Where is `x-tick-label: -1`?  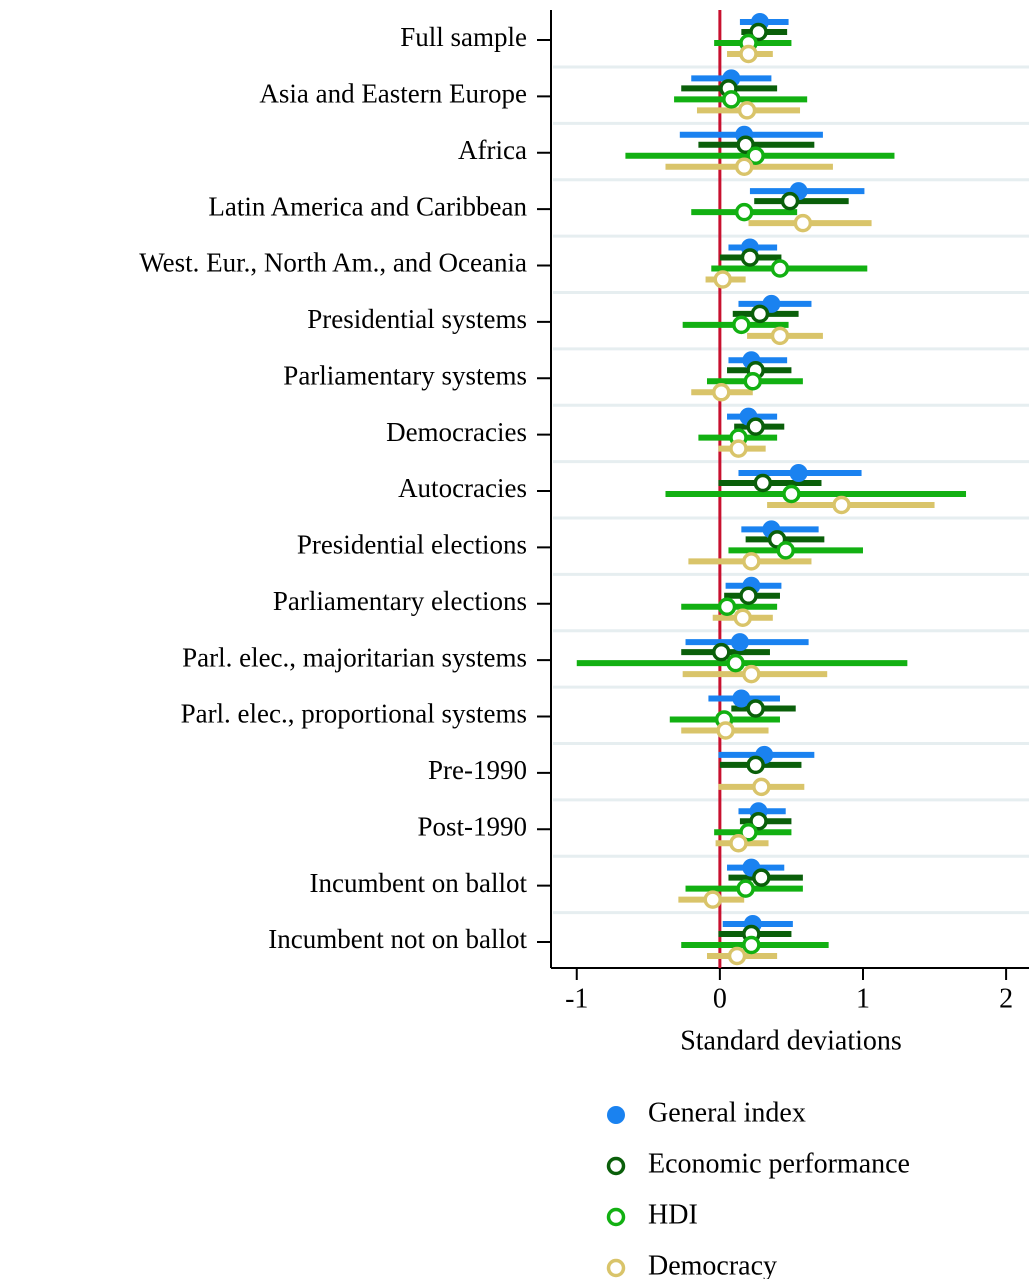
x-tick-label: -1 is located at coordinates (576, 998).